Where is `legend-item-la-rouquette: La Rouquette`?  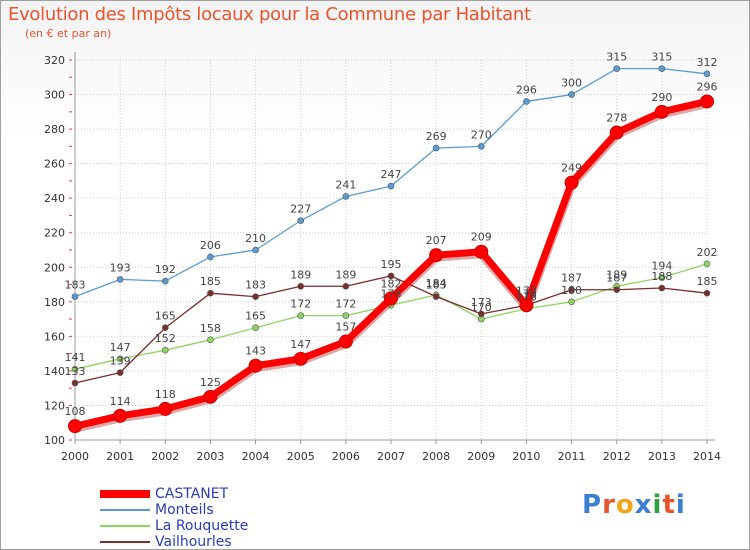 legend-item-la-rouquette: La Rouquette is located at coordinates (200, 526).